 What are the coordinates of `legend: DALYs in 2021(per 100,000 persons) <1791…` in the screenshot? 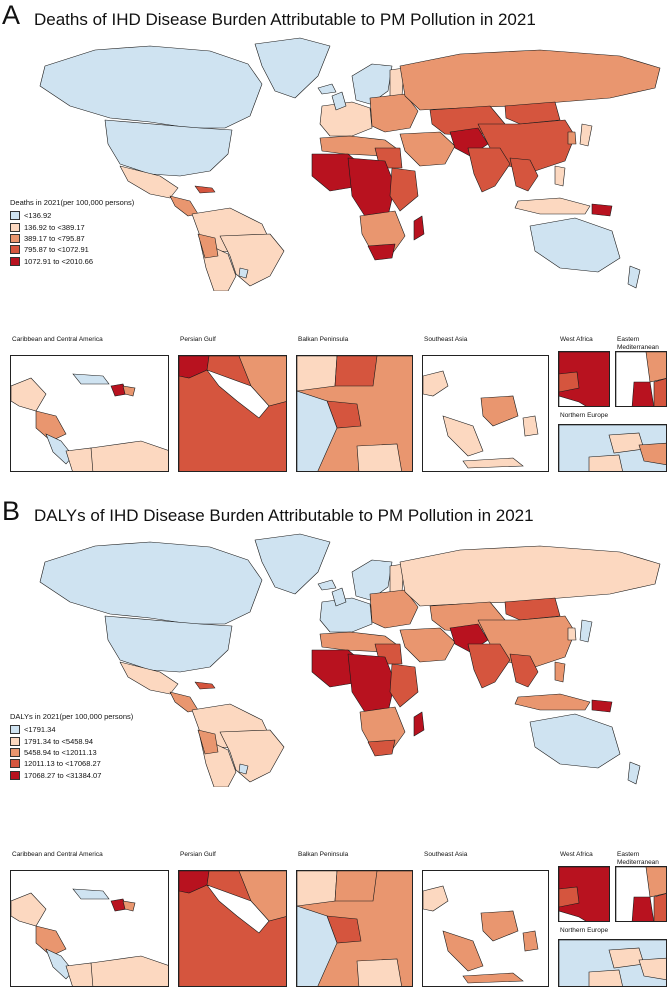 It's located at (71, 746).